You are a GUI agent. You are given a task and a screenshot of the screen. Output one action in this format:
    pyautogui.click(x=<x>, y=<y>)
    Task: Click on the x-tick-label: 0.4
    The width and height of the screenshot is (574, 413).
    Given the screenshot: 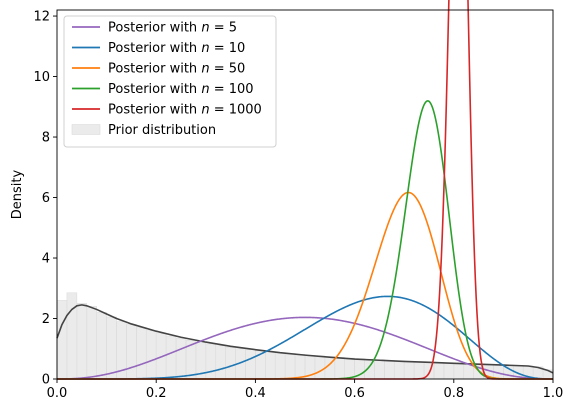 What is the action you would take?
    pyautogui.click(x=255, y=393)
    